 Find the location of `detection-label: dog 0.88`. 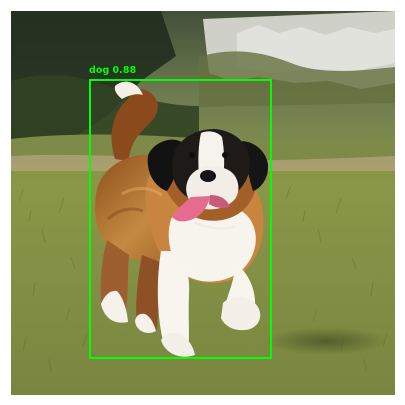

detection-label: dog 0.88 is located at coordinates (112, 70).